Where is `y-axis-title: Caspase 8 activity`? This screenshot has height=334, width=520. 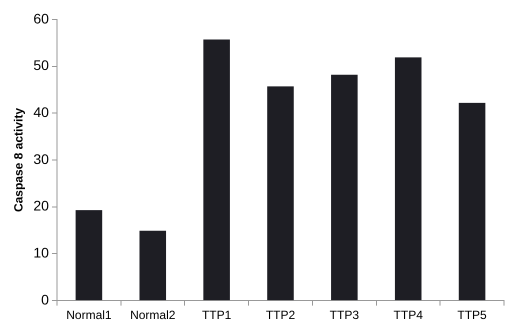
y-axis-title: Caspase 8 activity is located at coordinates (19, 160).